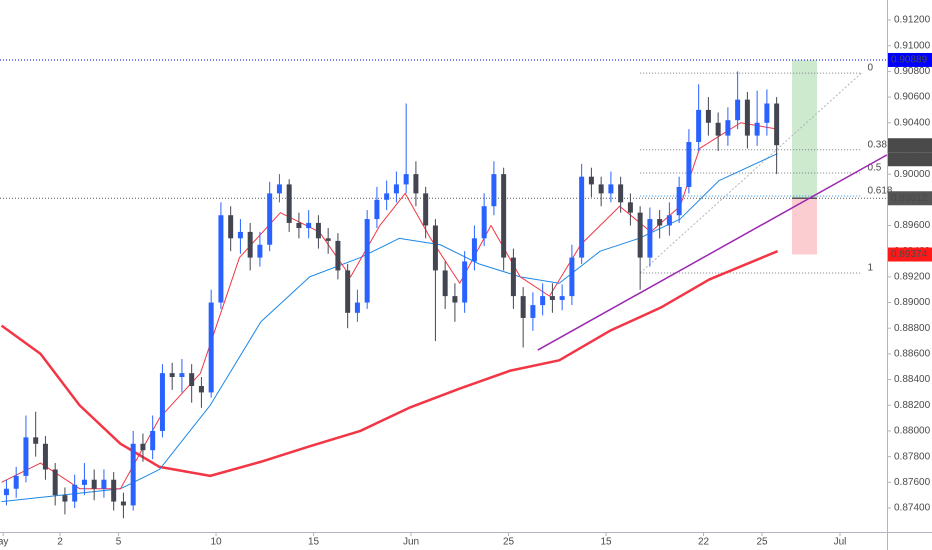  I want to click on y-tick-label: 0.90000, so click(912, 174).